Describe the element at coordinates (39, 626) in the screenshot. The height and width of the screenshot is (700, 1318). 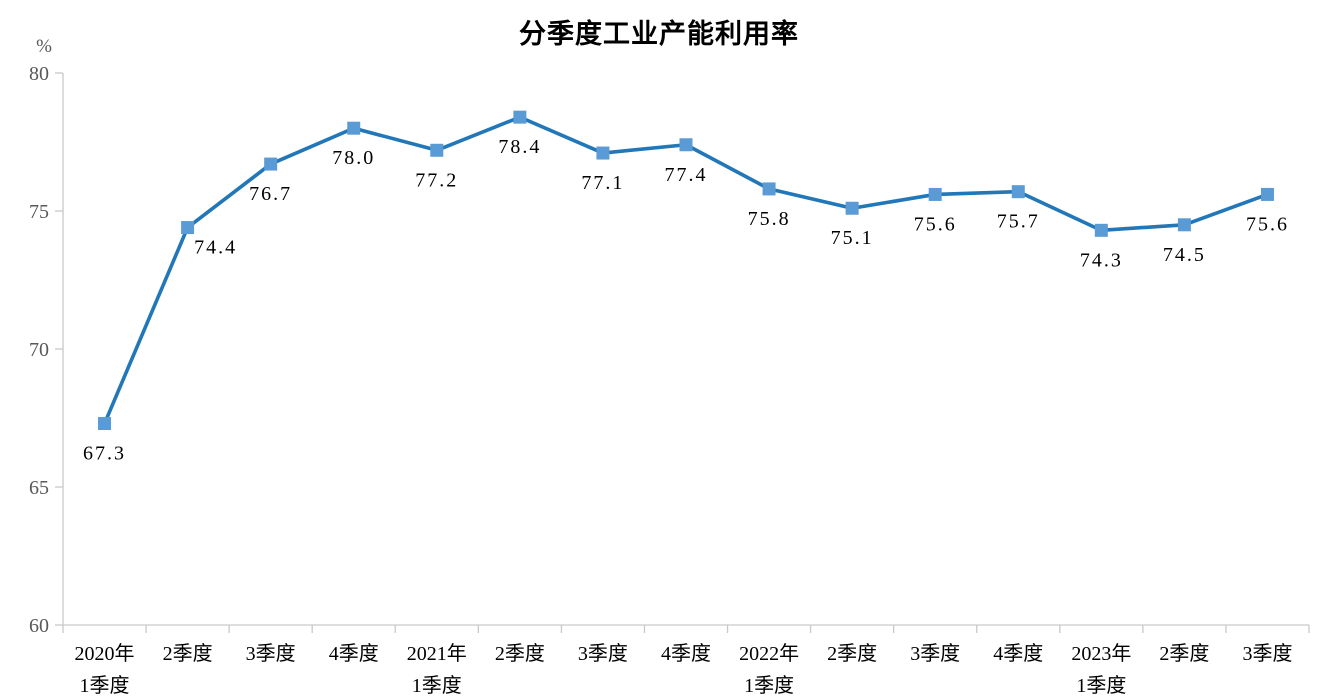
I see `y-tick-label: 60` at that location.